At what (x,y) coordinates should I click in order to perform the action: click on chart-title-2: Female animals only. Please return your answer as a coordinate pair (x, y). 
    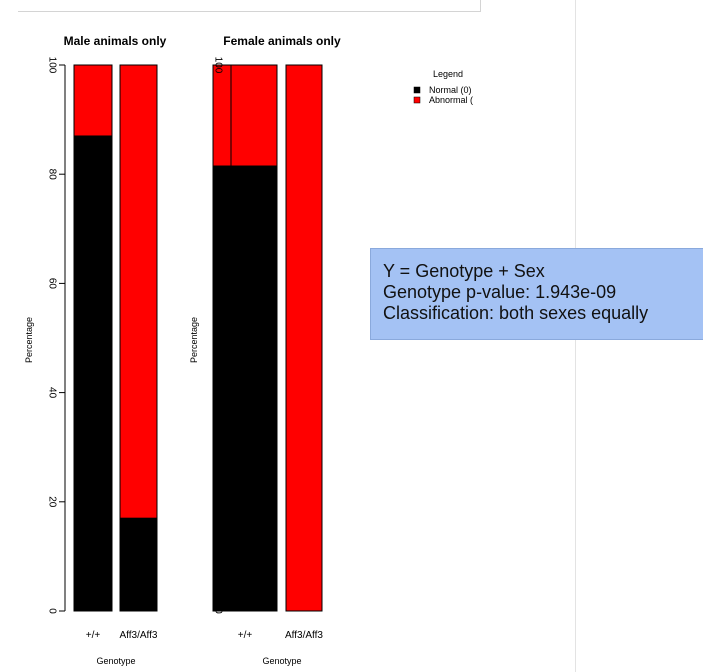
    Looking at the image, I should click on (282, 41).